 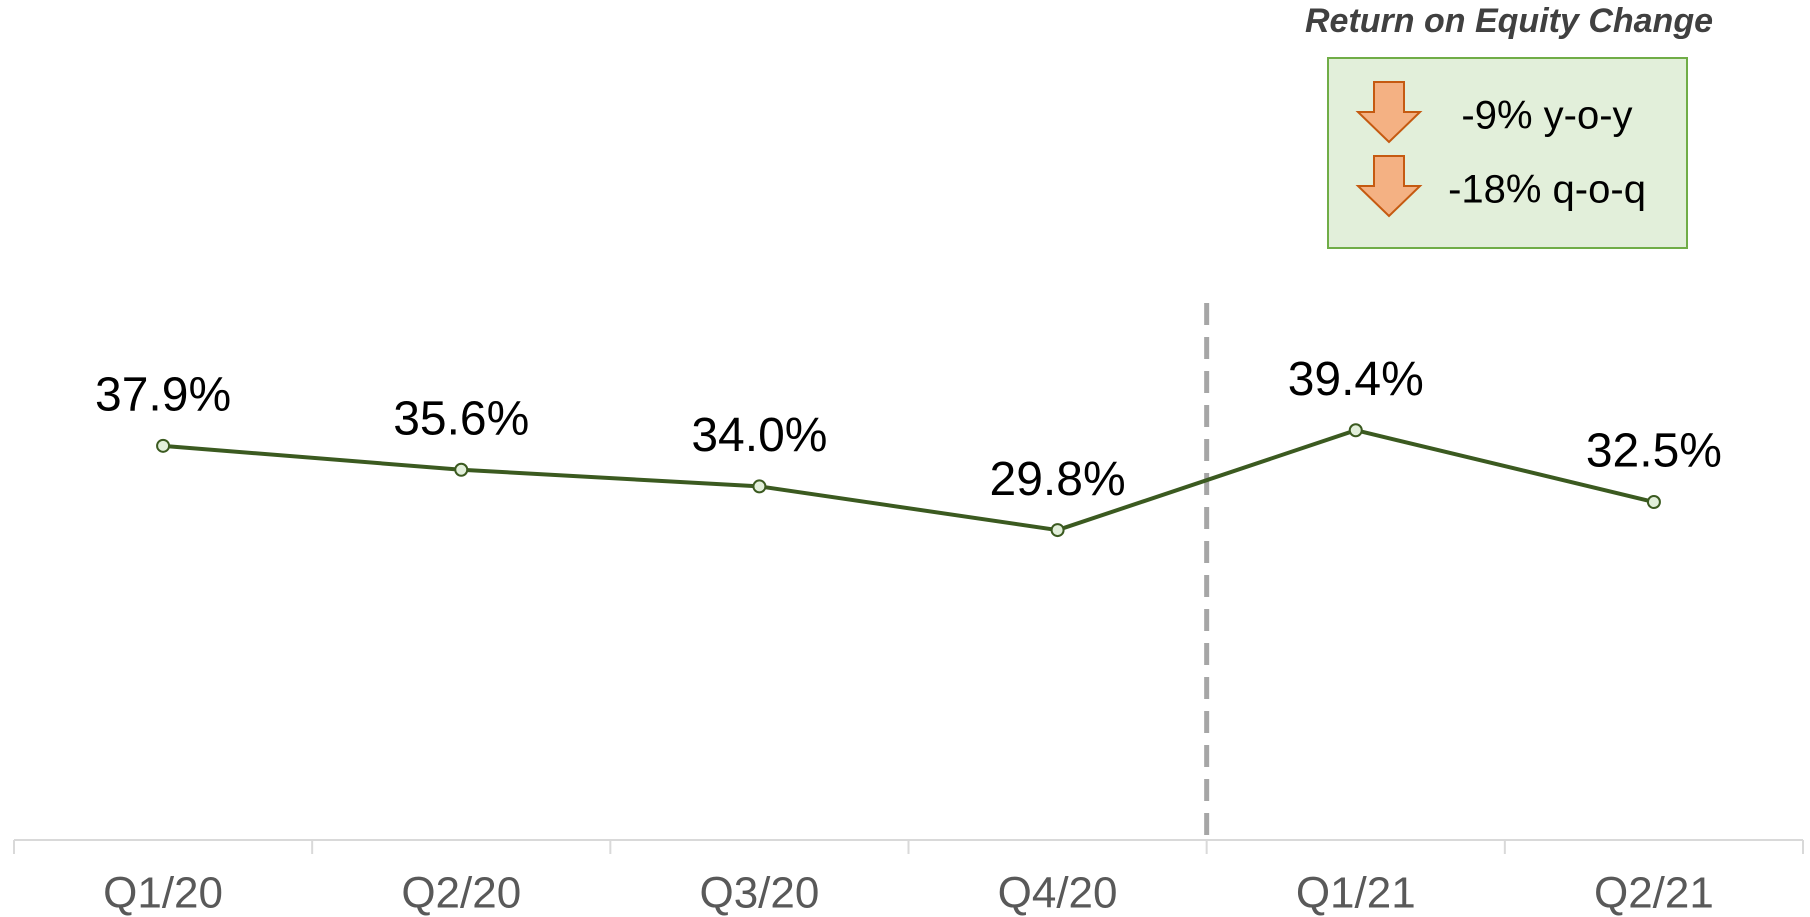 What do you see at coordinates (1547, 190) in the screenshot?
I see `change-qoq: -18% q-o-q` at bounding box center [1547, 190].